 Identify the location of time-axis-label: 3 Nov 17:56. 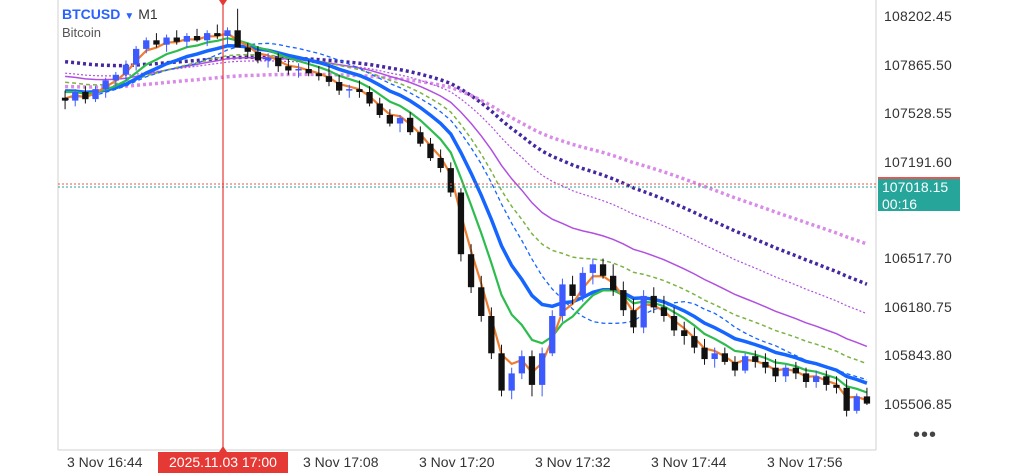
(805, 462).